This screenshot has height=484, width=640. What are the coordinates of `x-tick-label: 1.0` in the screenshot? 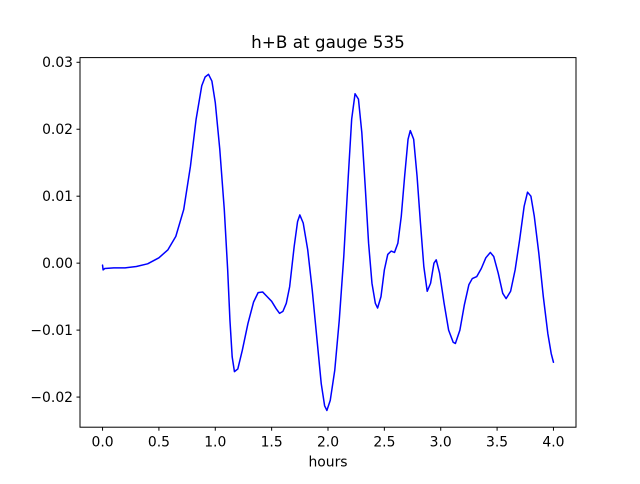 It's located at (215, 443).